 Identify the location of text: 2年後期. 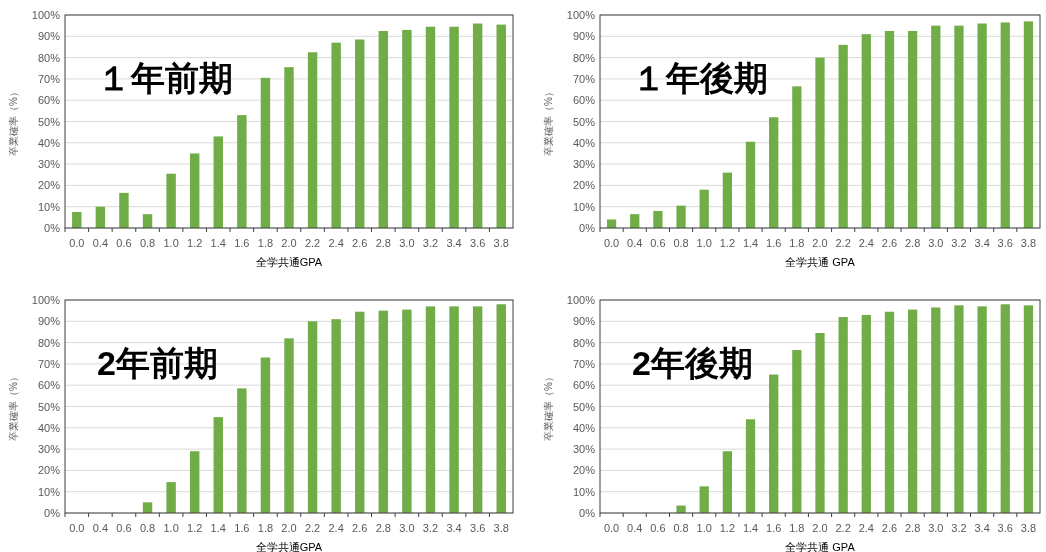
(692, 363).